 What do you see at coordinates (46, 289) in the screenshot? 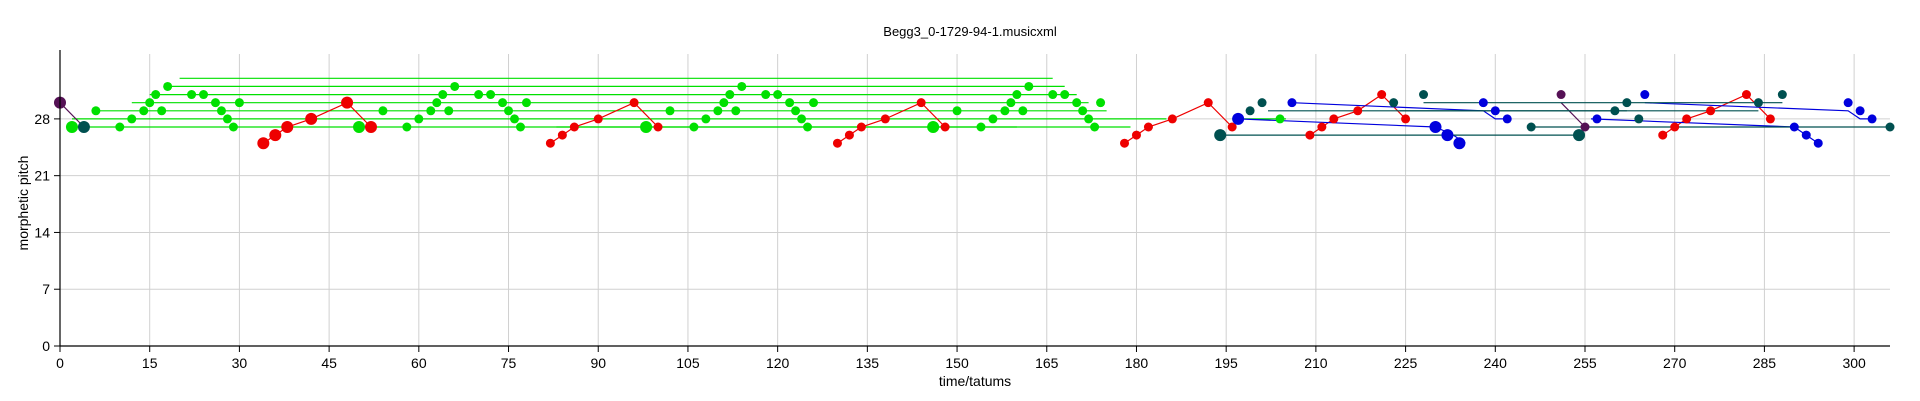
I see `y-tick-label: 7` at bounding box center [46, 289].